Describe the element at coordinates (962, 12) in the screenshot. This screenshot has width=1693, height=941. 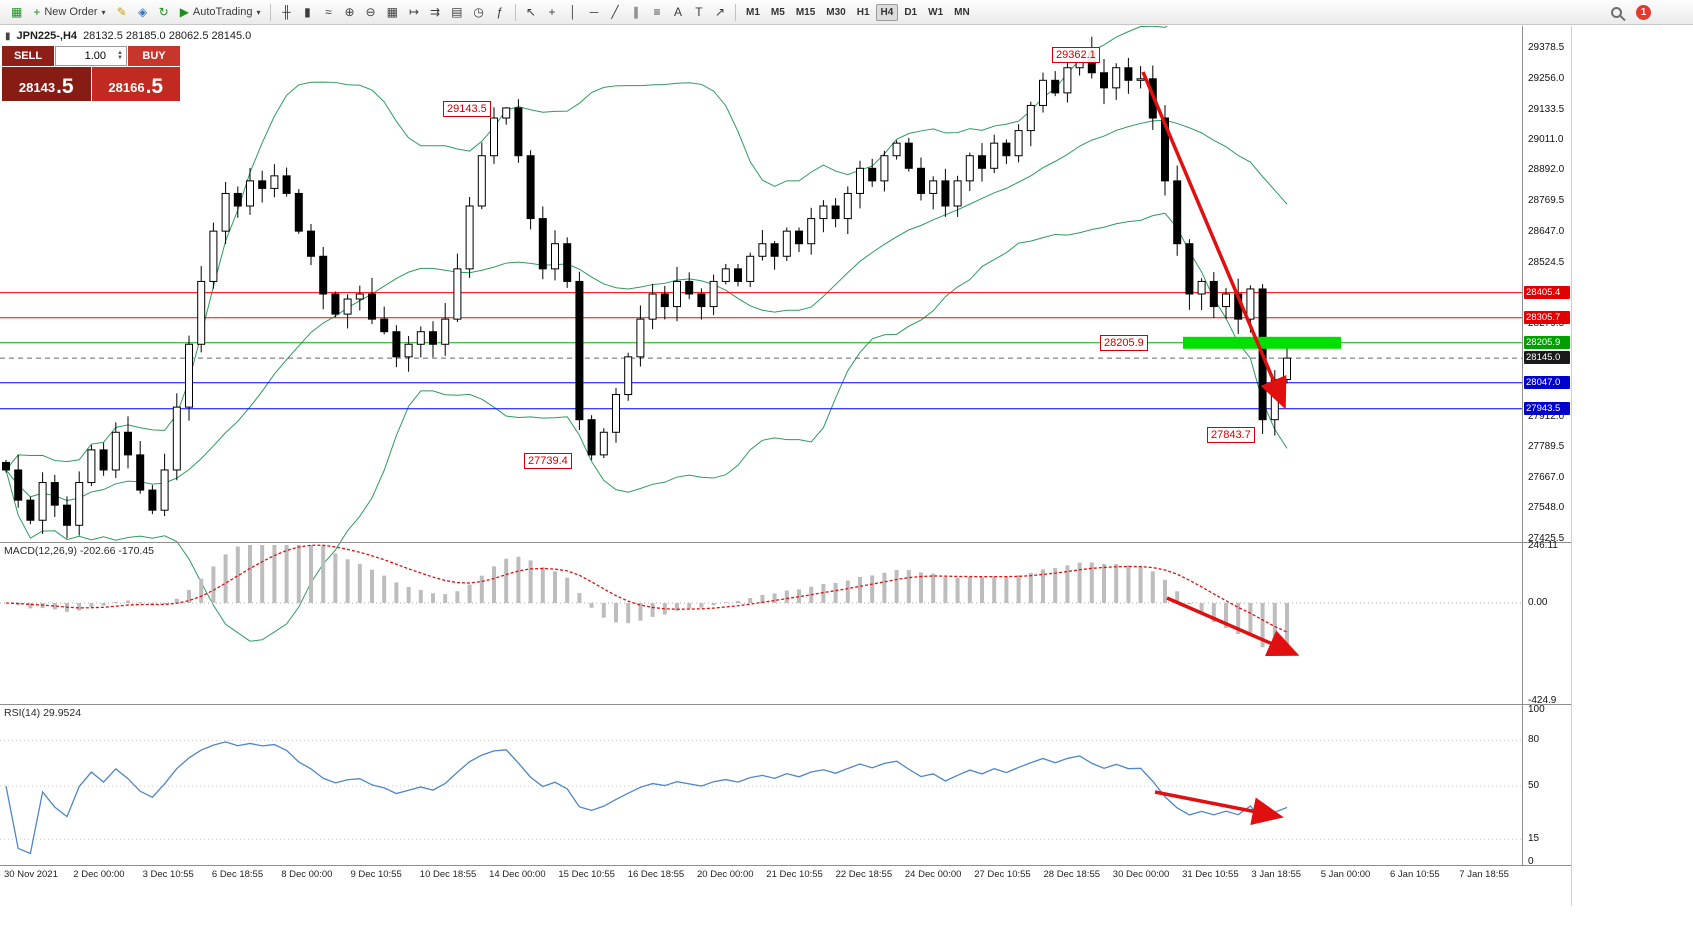
I see `timeframe-mn-button: MN` at that location.